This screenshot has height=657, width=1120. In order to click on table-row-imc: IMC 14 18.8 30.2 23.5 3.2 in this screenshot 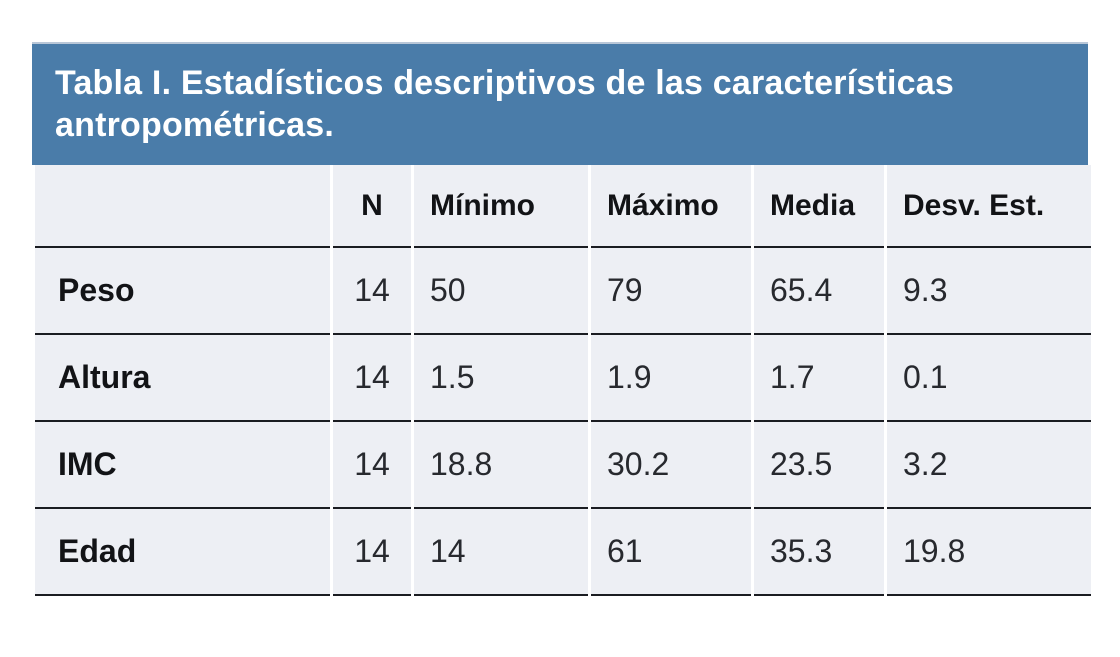, I will do `click(563, 465)`.